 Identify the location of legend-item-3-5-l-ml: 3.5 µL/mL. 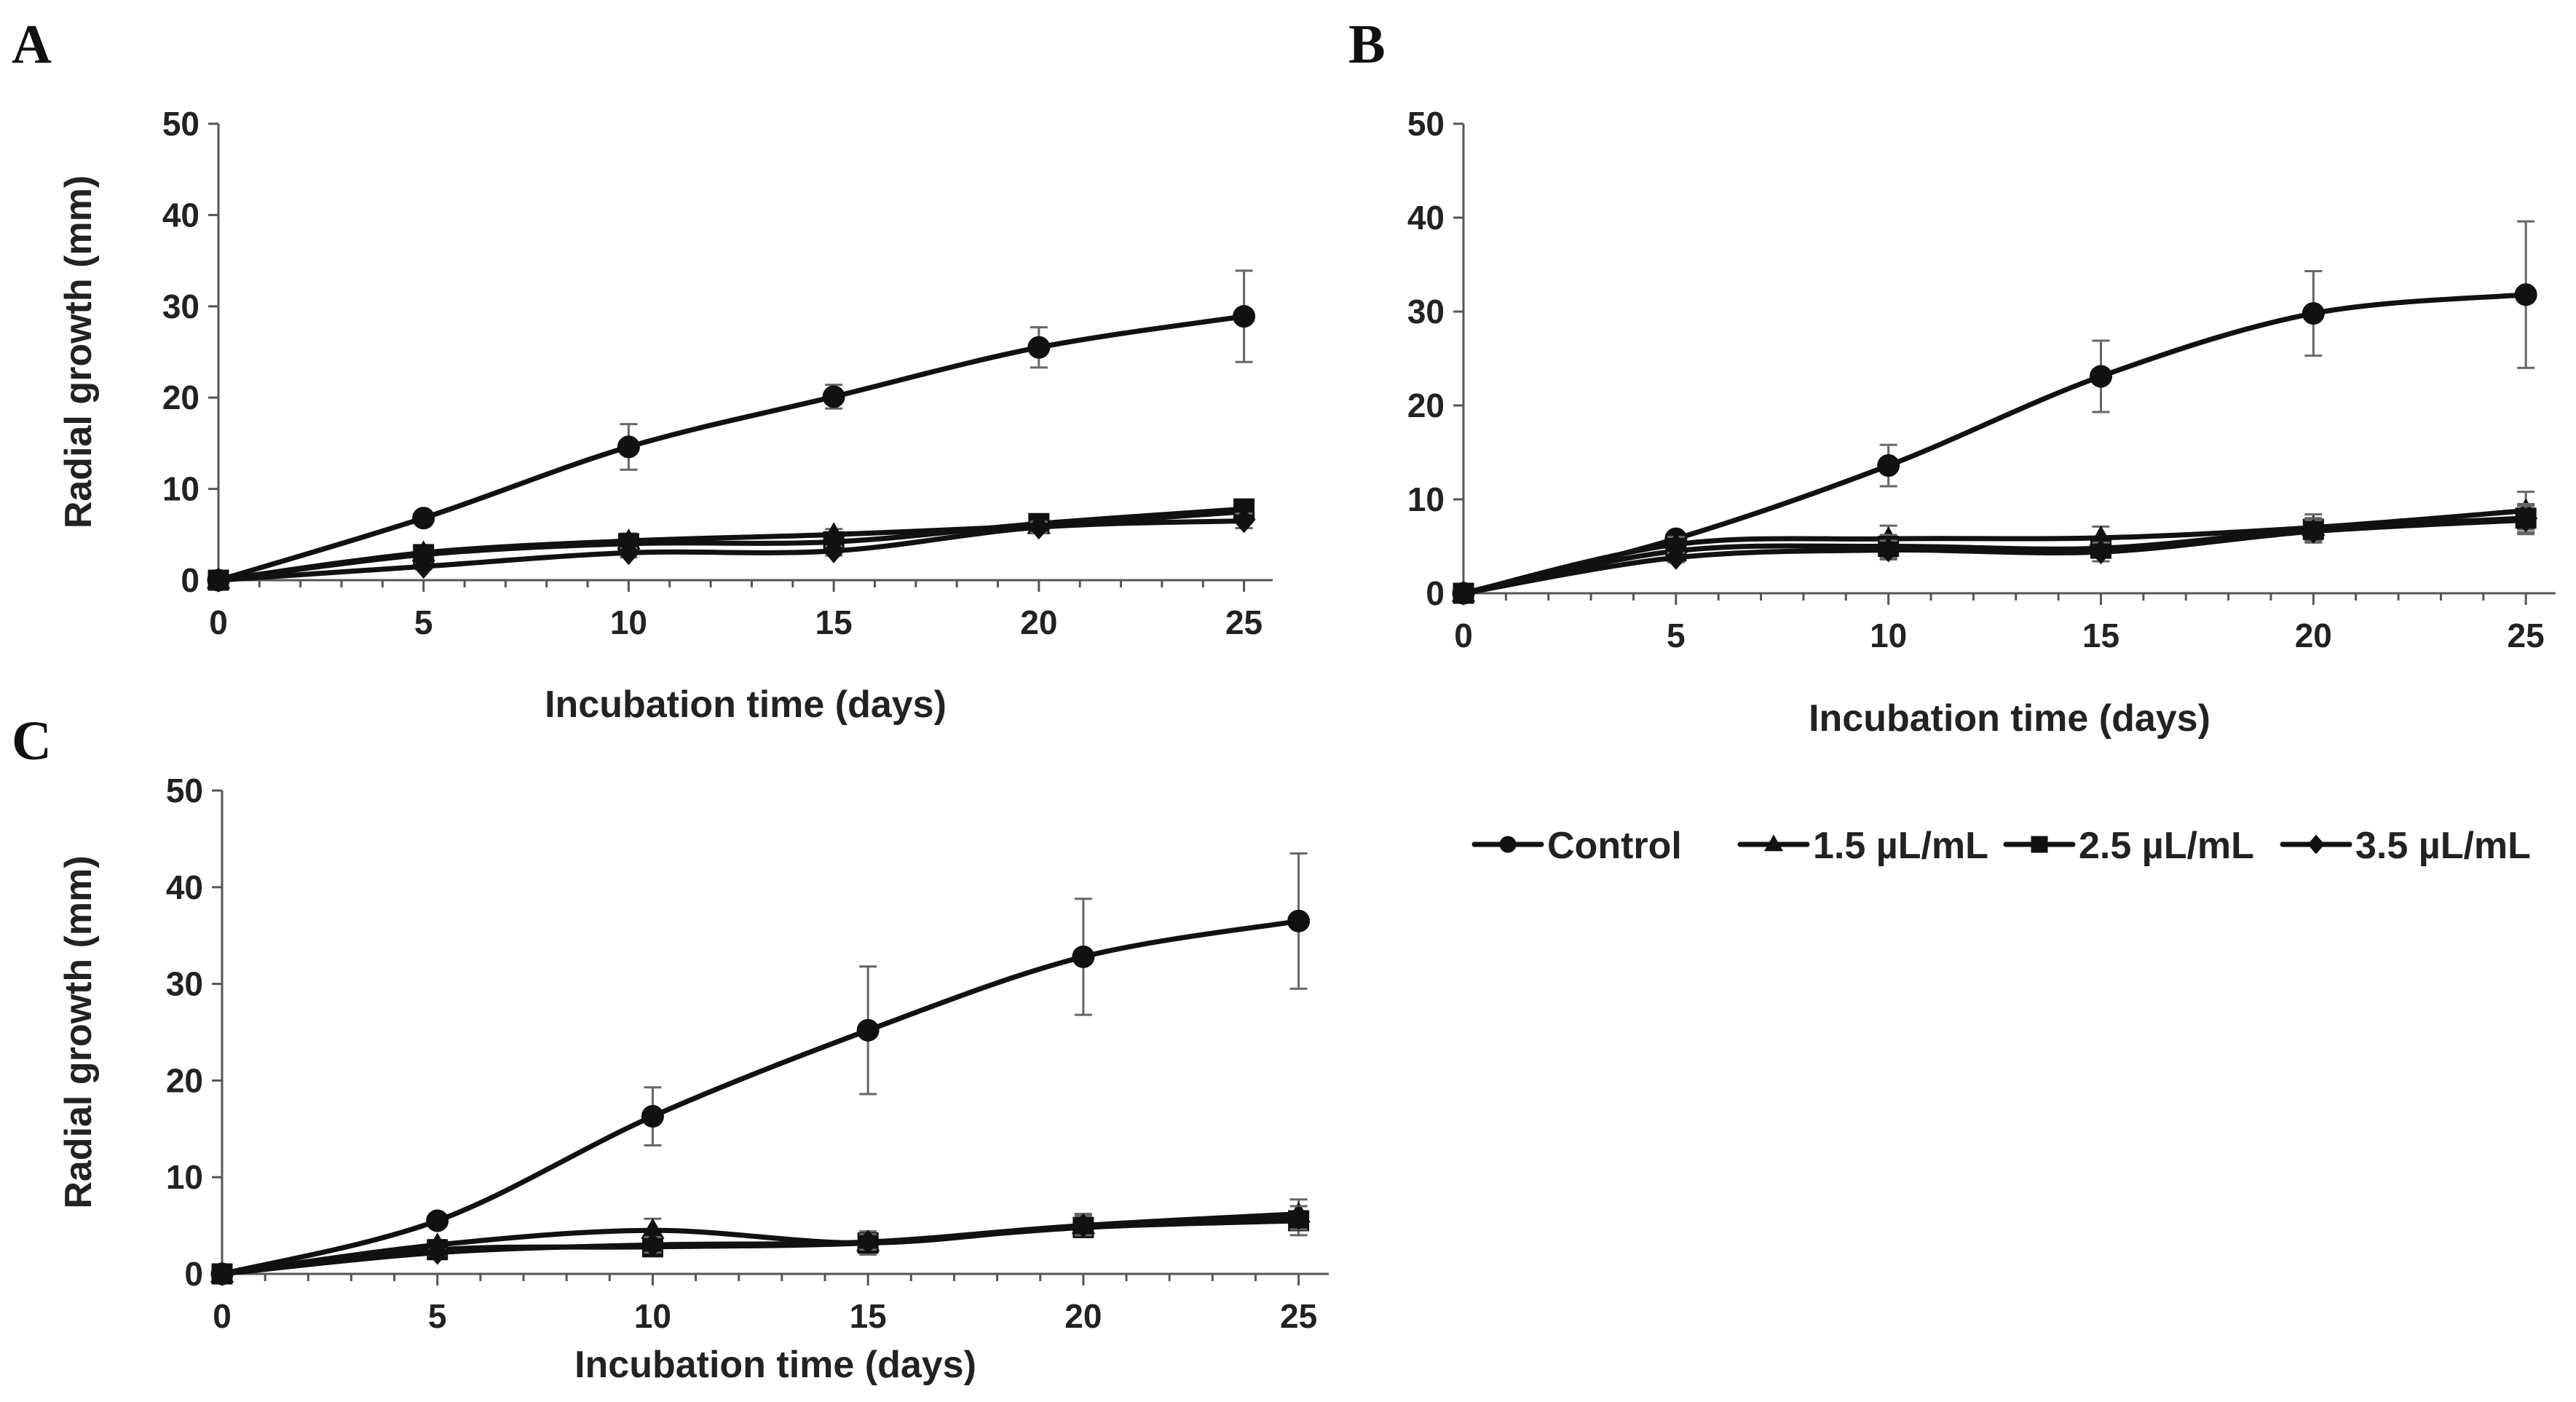
(2405, 846).